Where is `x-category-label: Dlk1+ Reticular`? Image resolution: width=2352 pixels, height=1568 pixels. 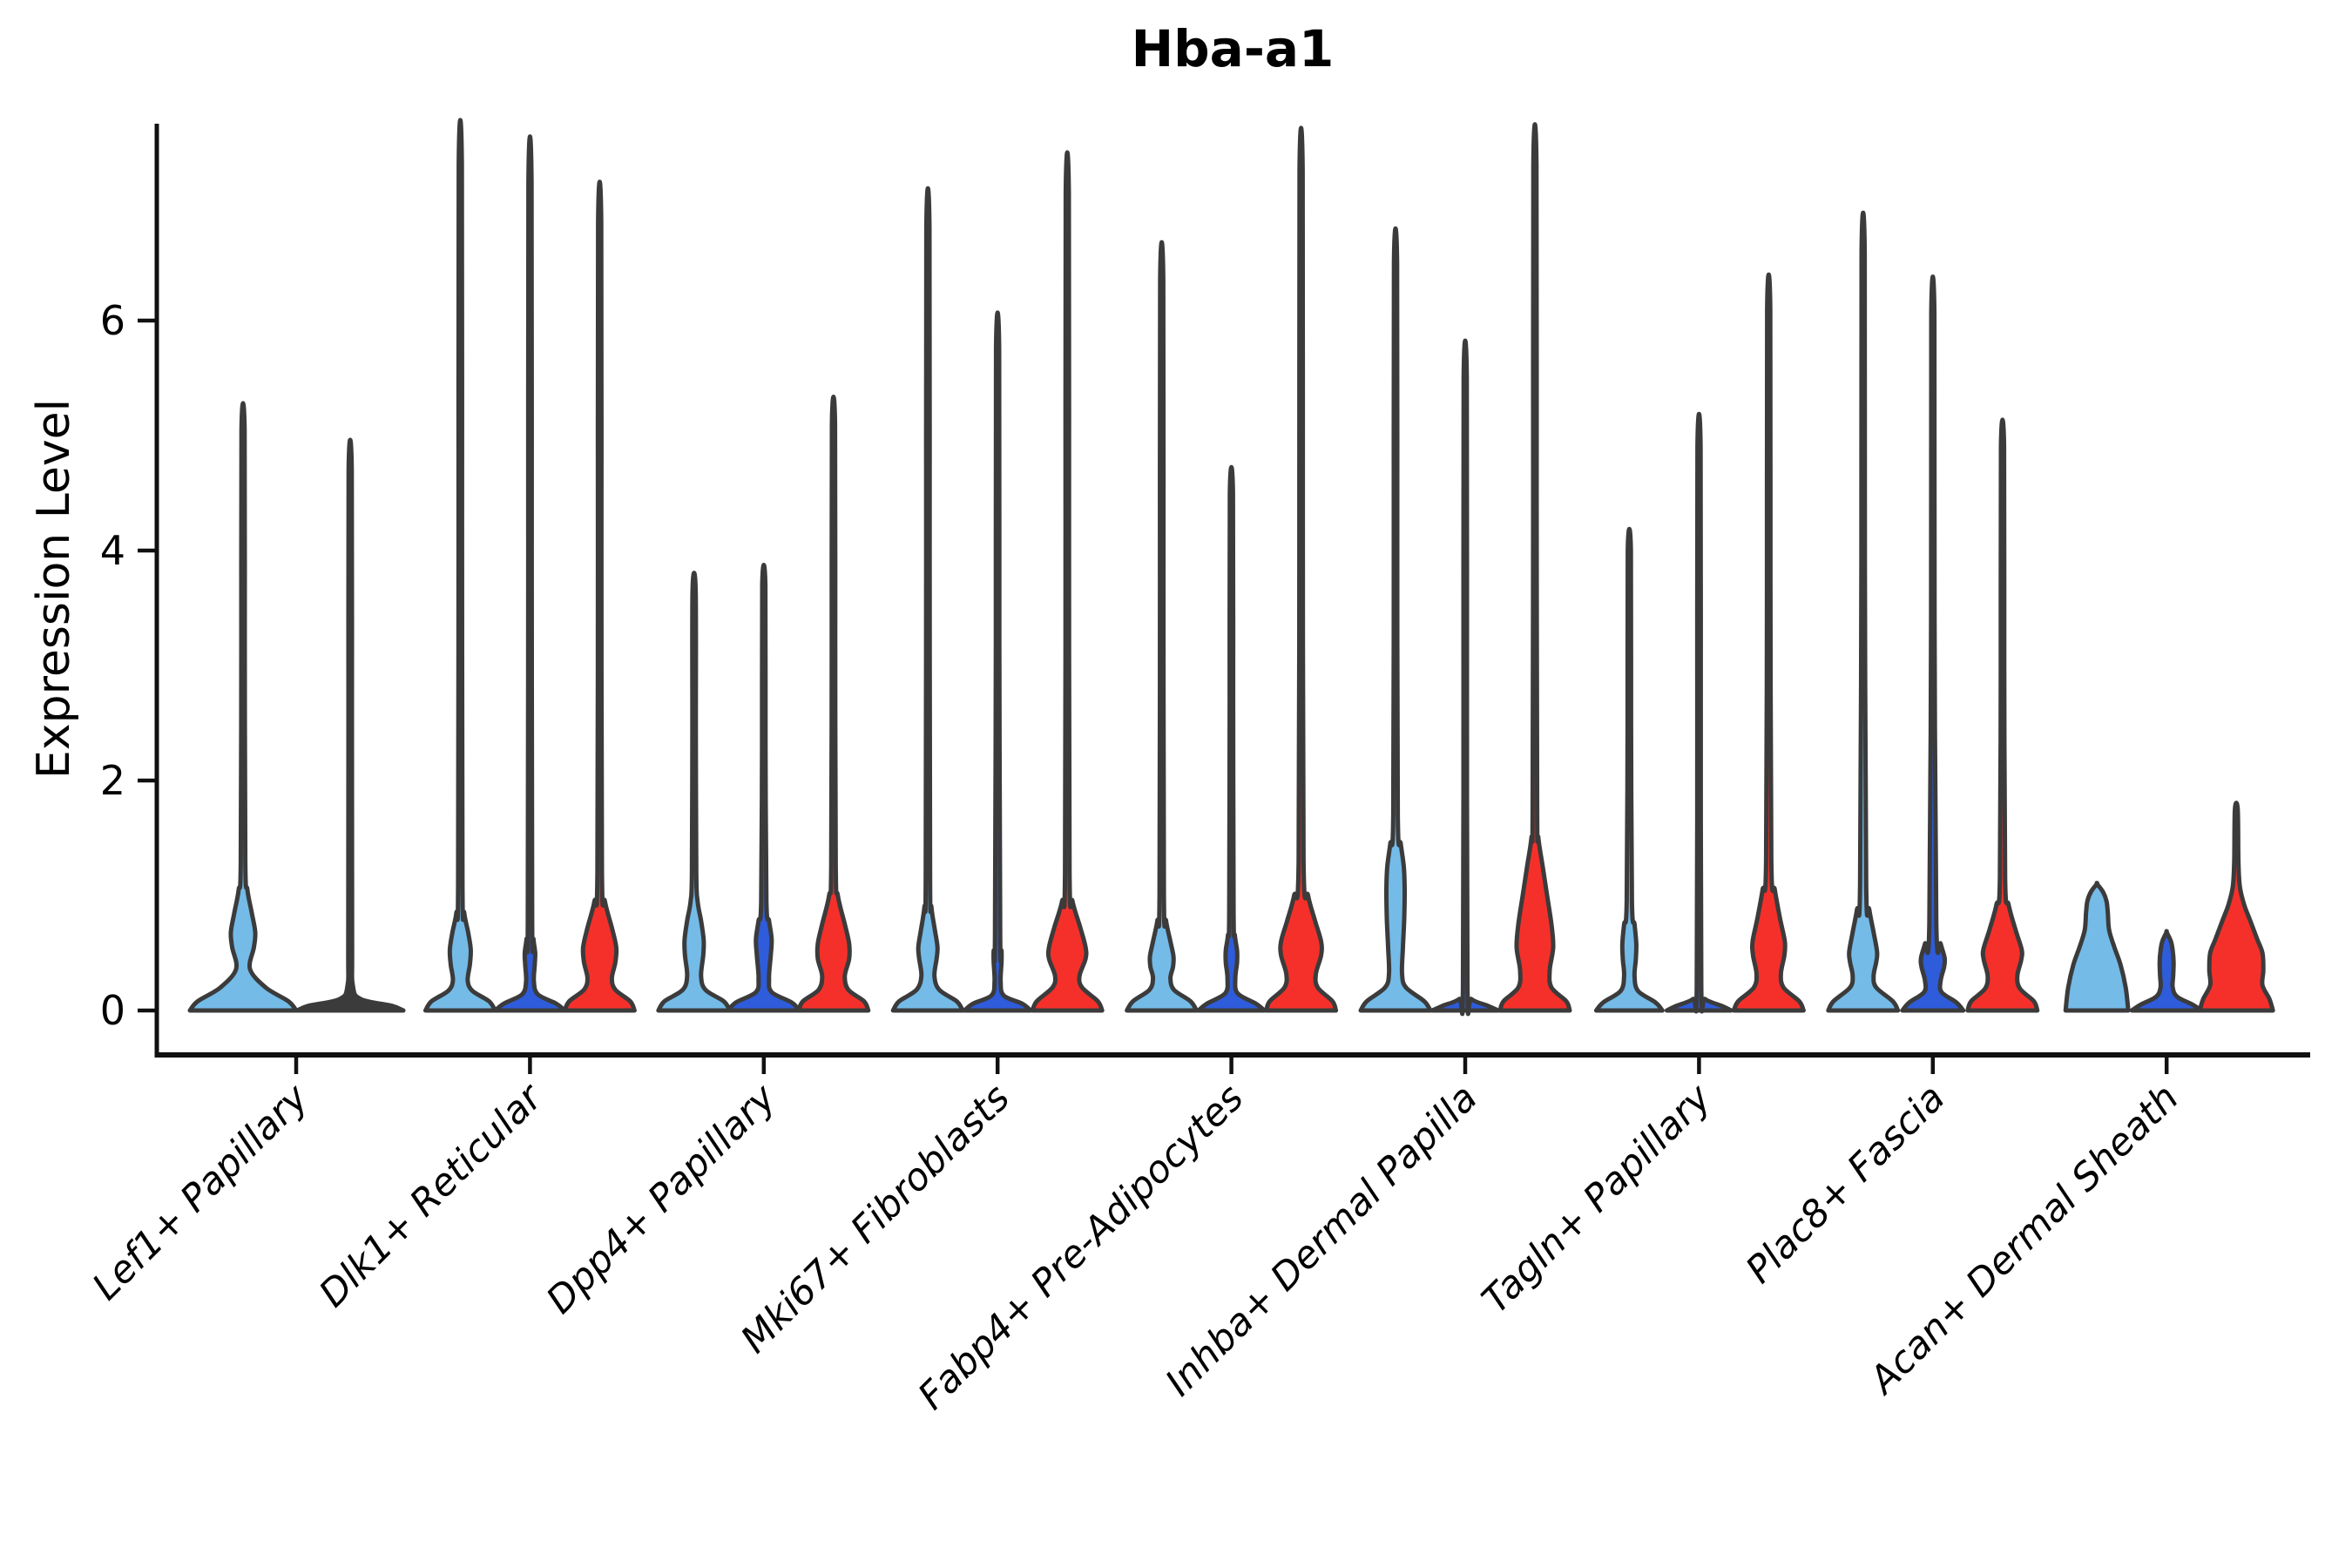 x-category-label: Dlk1+ Reticular is located at coordinates (432, 1195).